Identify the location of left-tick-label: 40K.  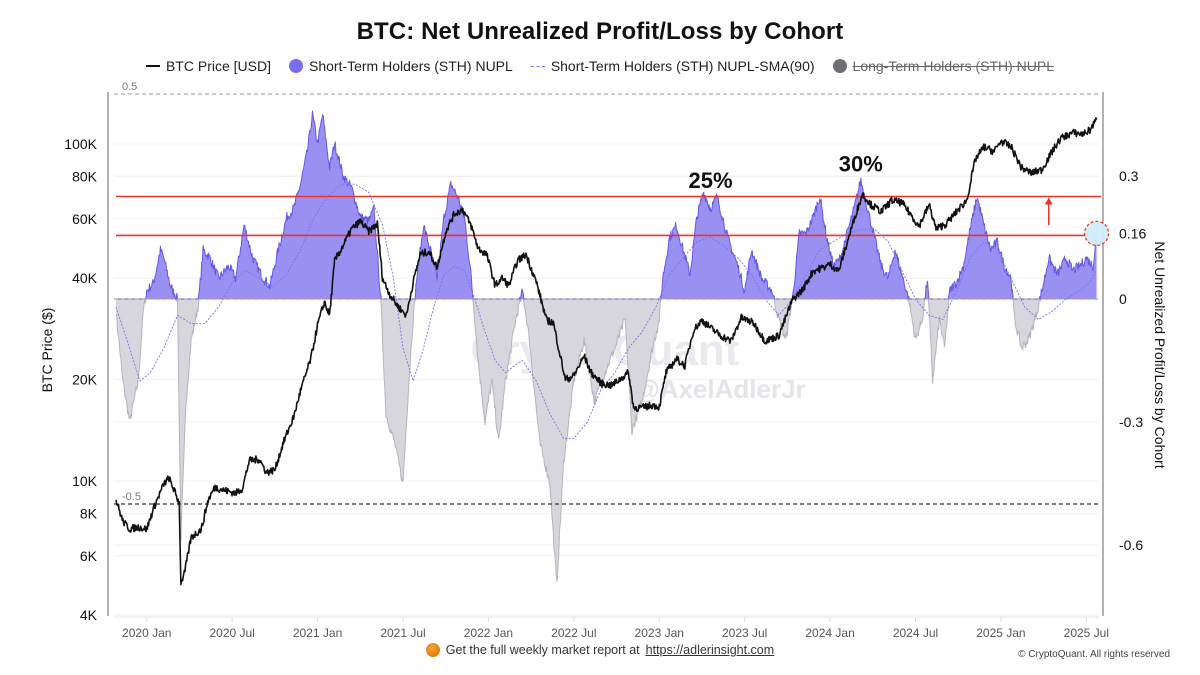
(85, 278).